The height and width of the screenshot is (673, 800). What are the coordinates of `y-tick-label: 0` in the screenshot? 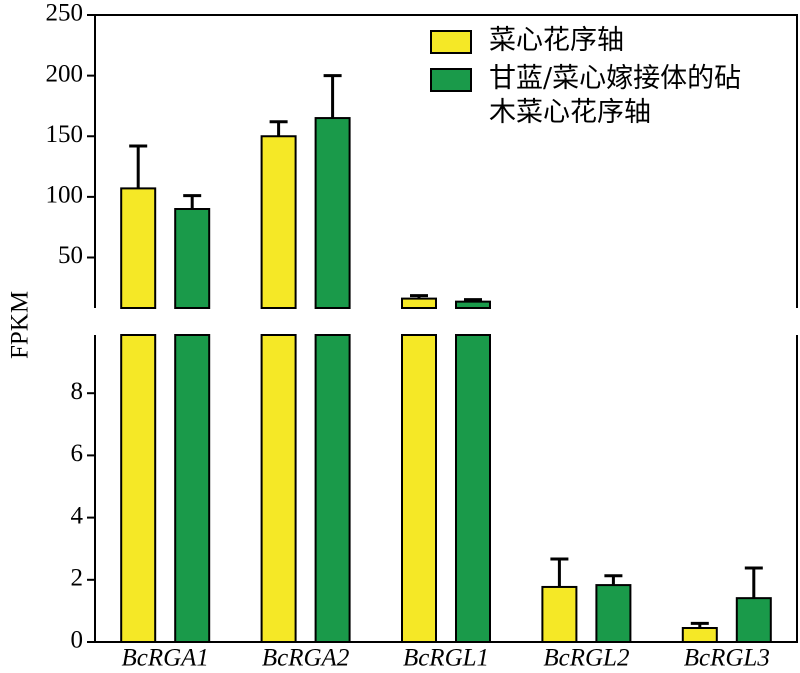 It's located at (77, 640).